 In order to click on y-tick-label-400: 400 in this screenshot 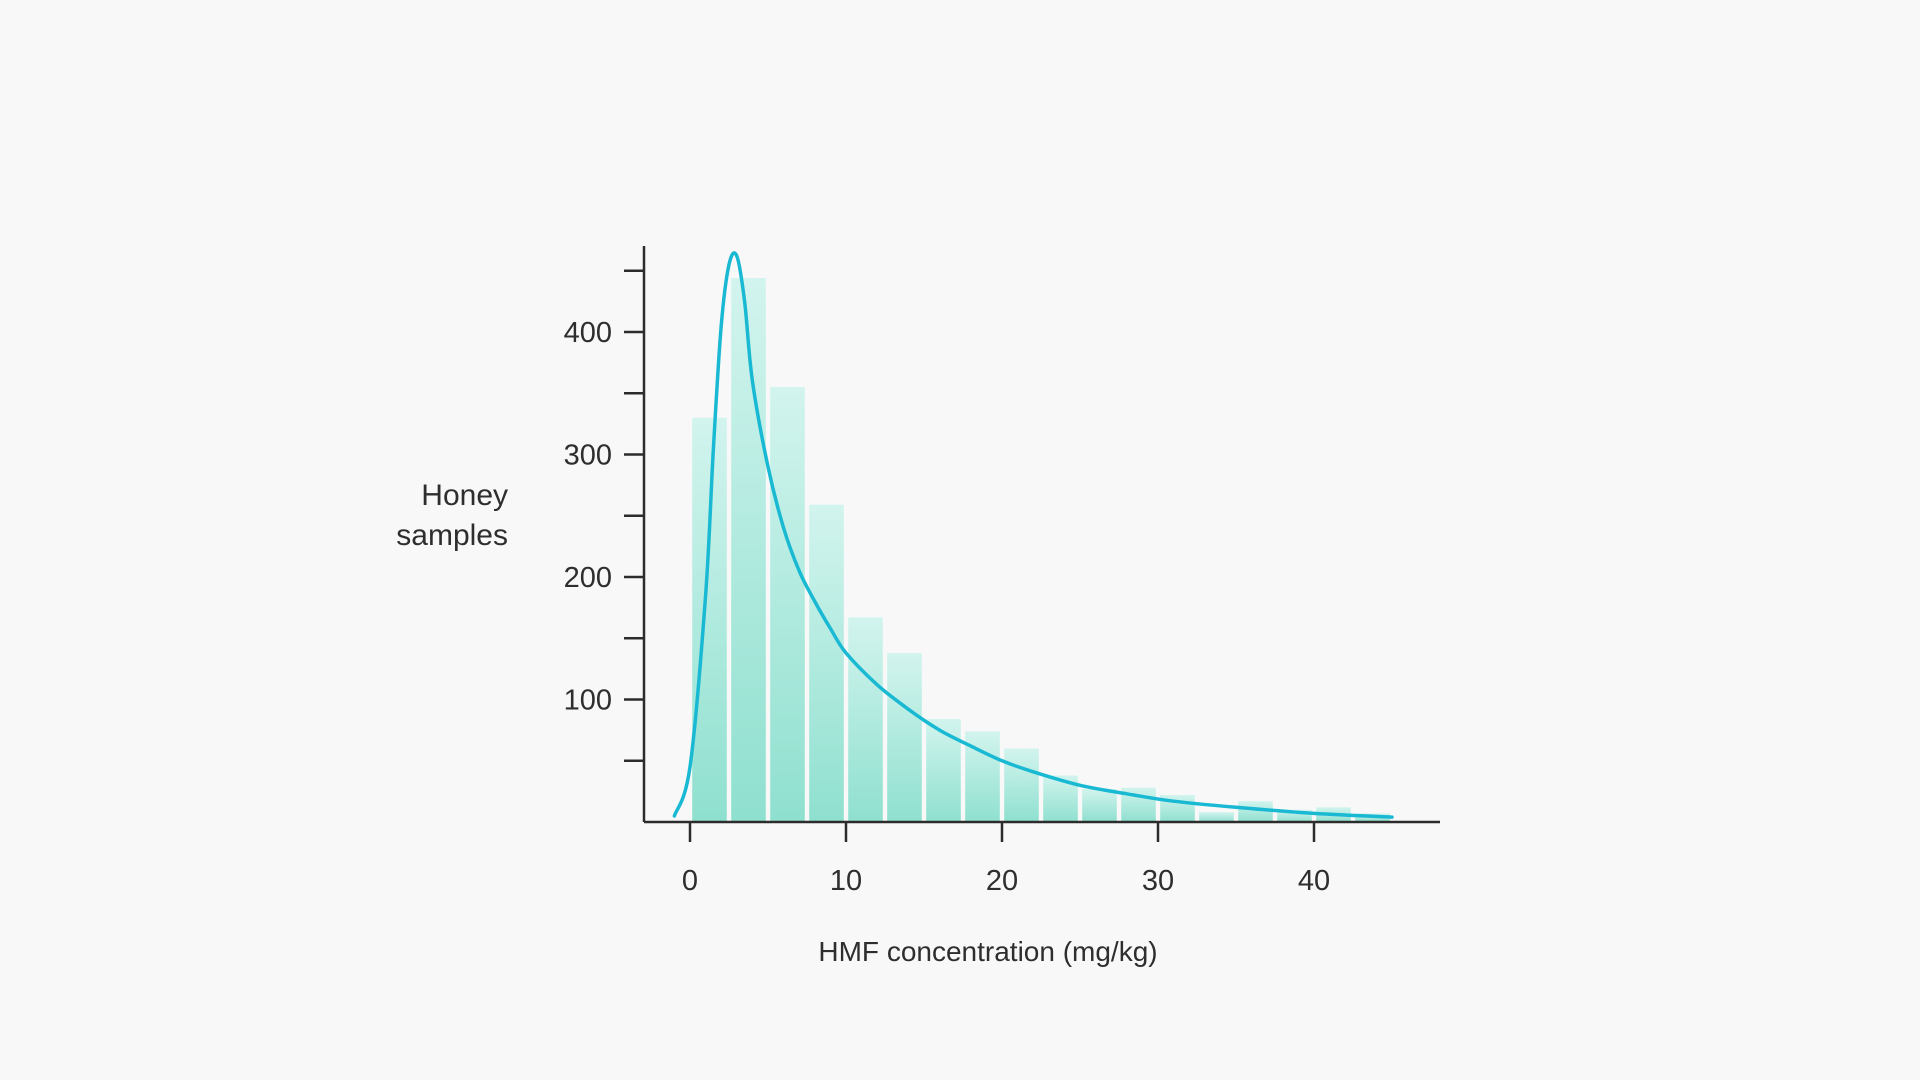, I will do `click(588, 333)`.